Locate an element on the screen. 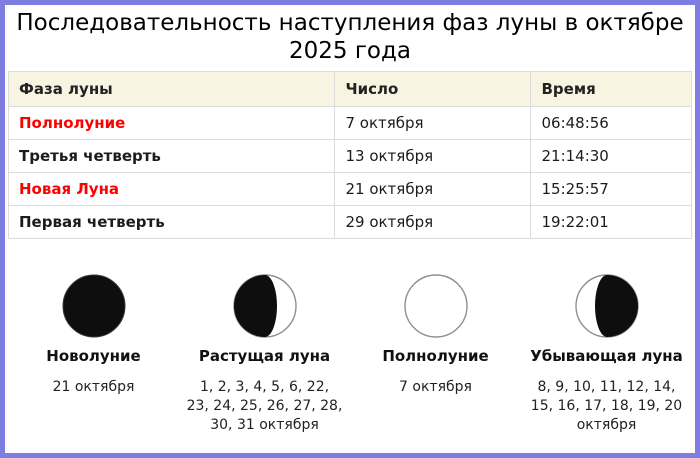  phase-card-label: Растущая луна is located at coordinates (264, 356).